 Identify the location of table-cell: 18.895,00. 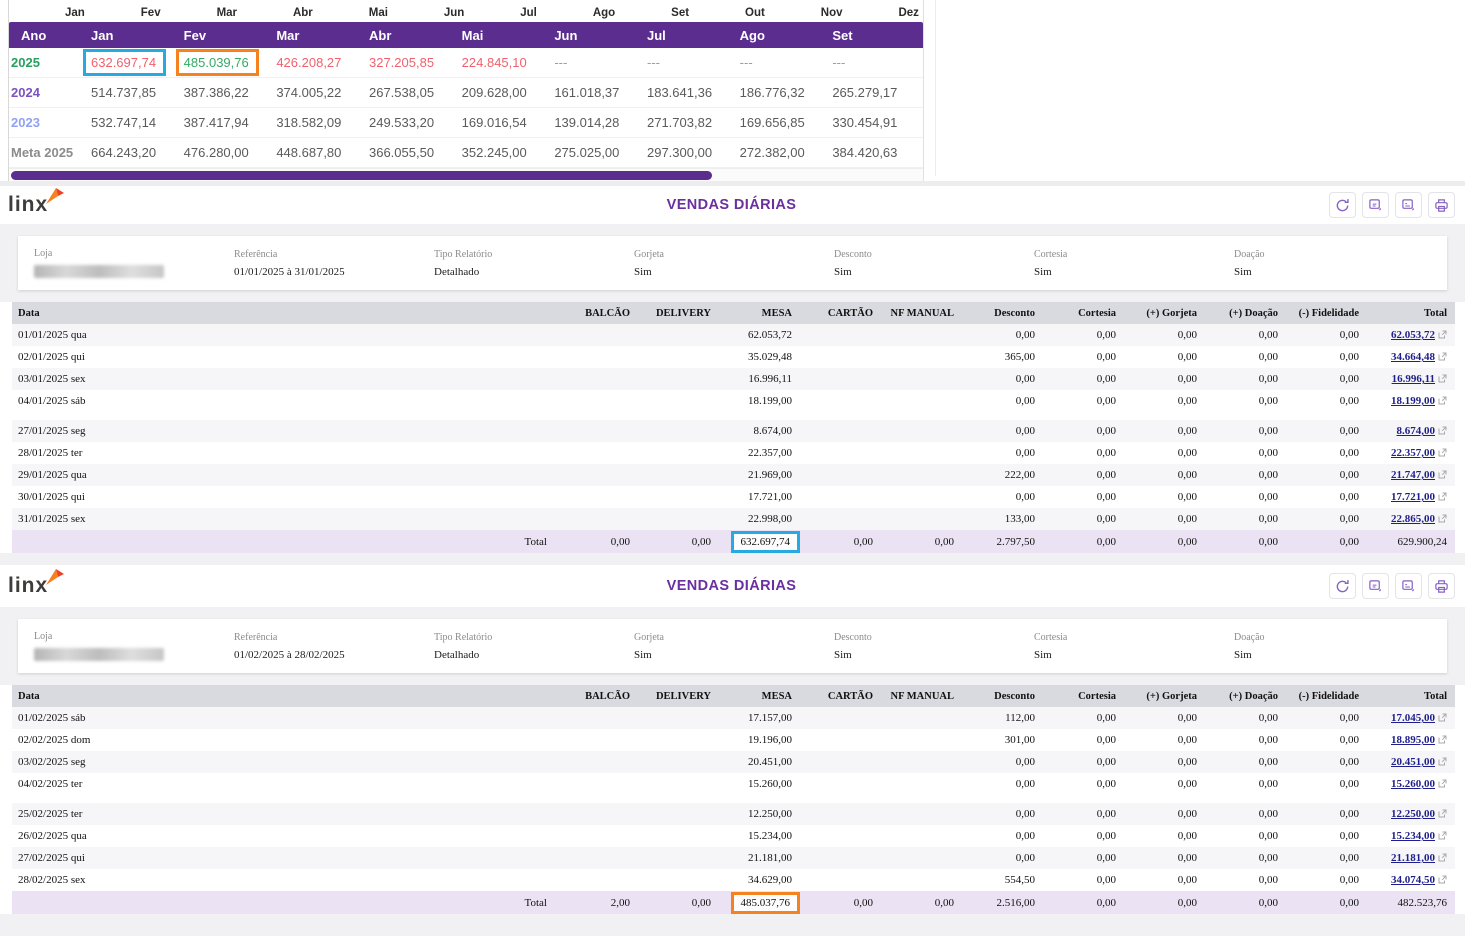
(1411, 740).